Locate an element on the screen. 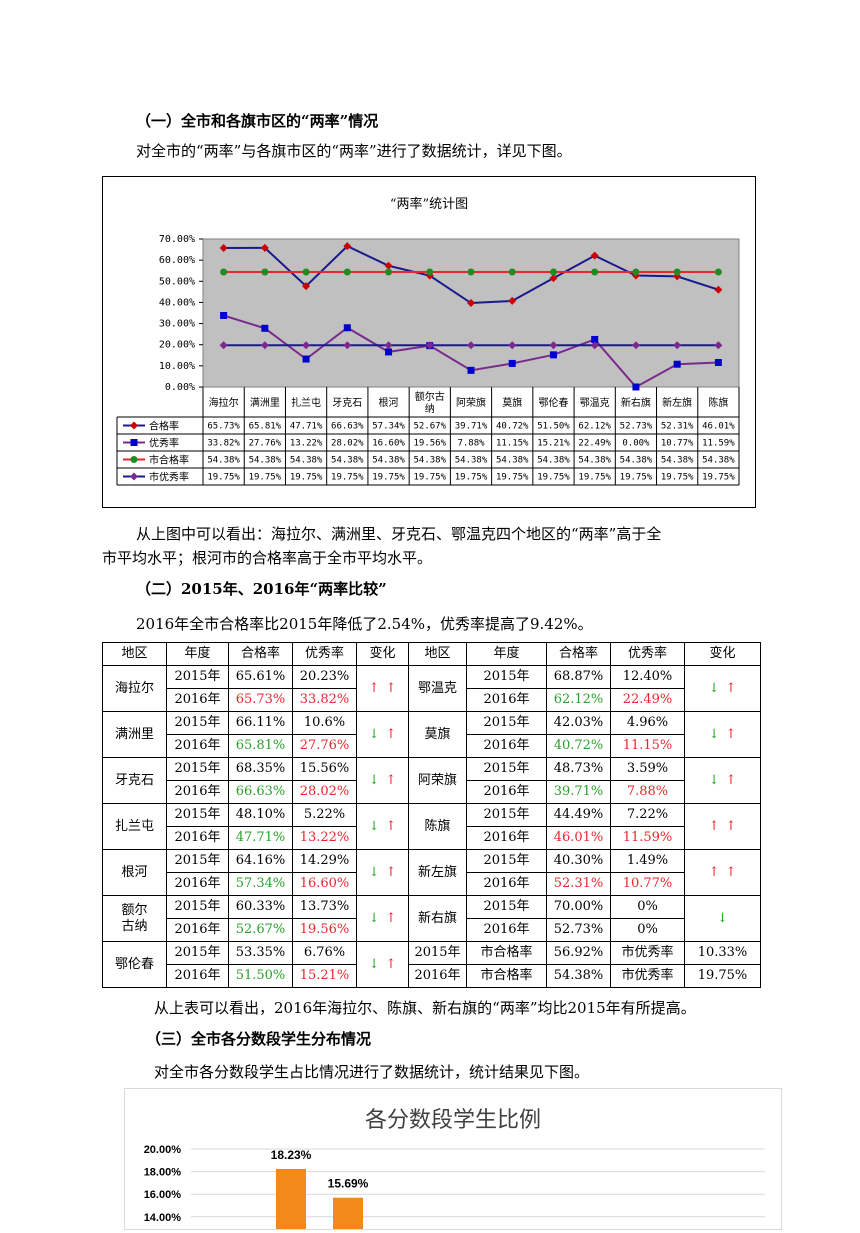 The width and height of the screenshot is (860, 1233). y-tick-label: 18.00% is located at coordinates (163, 1173).